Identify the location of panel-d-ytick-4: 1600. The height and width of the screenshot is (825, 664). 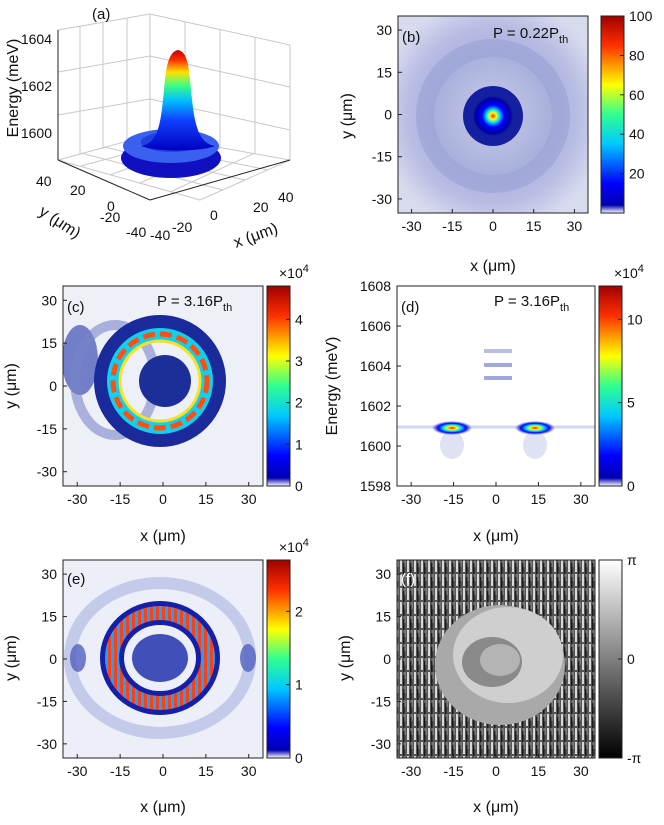
(375, 446).